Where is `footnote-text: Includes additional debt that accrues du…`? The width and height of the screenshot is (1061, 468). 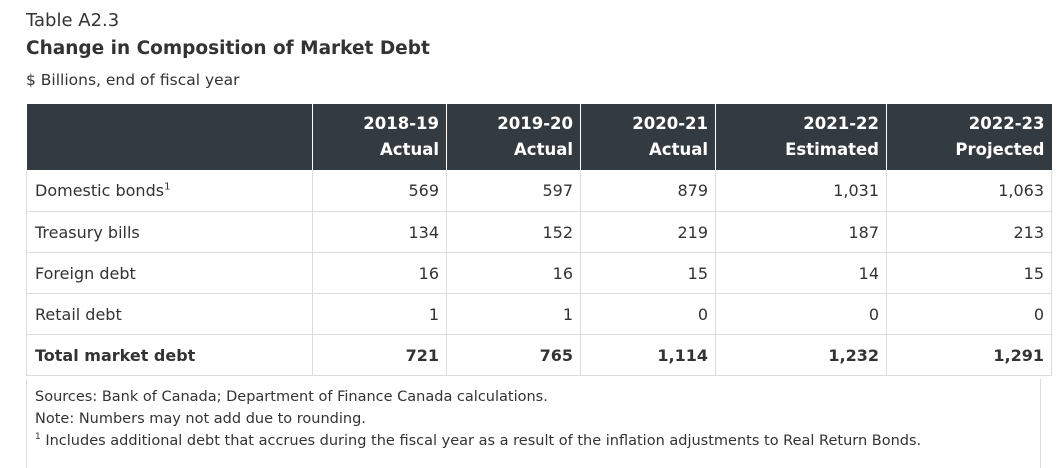
footnote-text: Includes additional debt that accrues du… is located at coordinates (483, 441).